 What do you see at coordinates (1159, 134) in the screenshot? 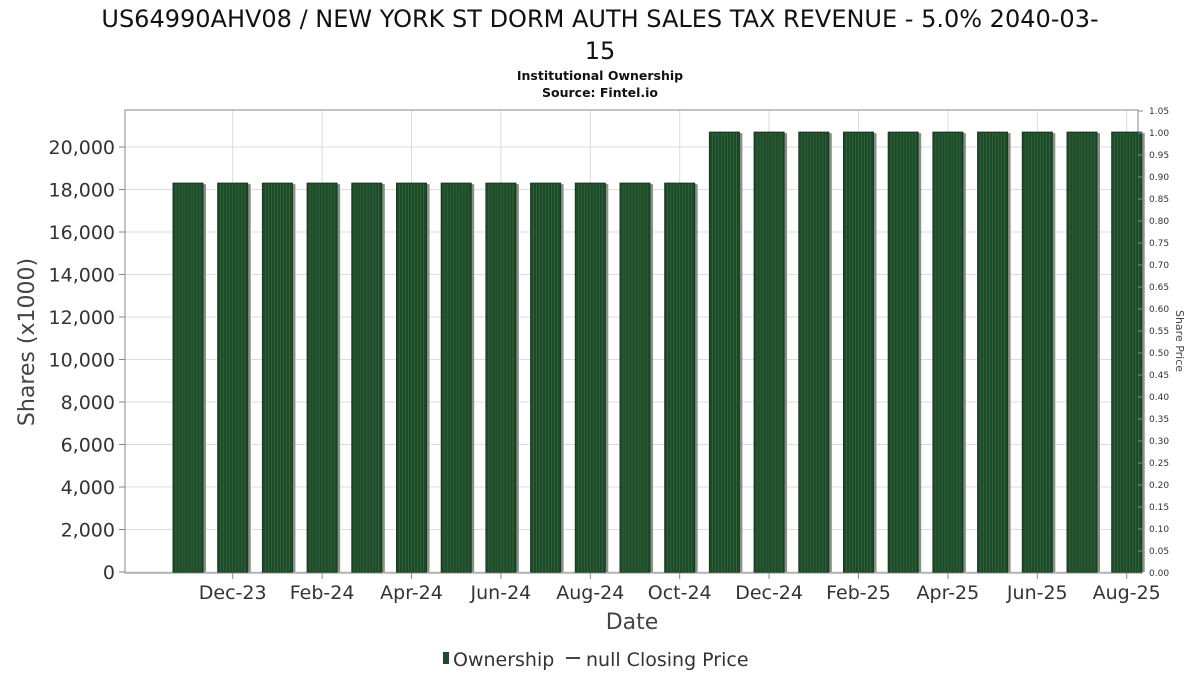
I see `y2-tick-label: 1.00` at bounding box center [1159, 134].